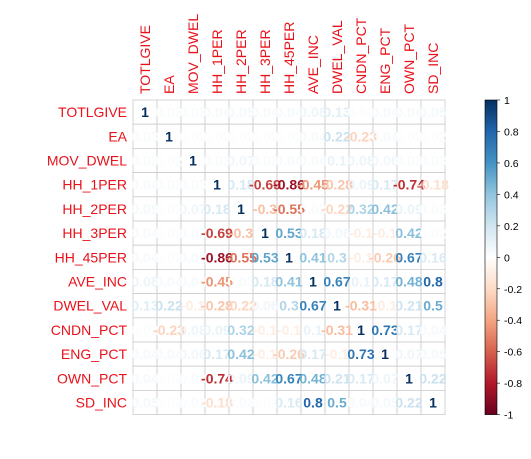 The width and height of the screenshot is (531, 459). Describe the element at coordinates (169, 84) in the screenshot. I see `column-label: EA` at that location.